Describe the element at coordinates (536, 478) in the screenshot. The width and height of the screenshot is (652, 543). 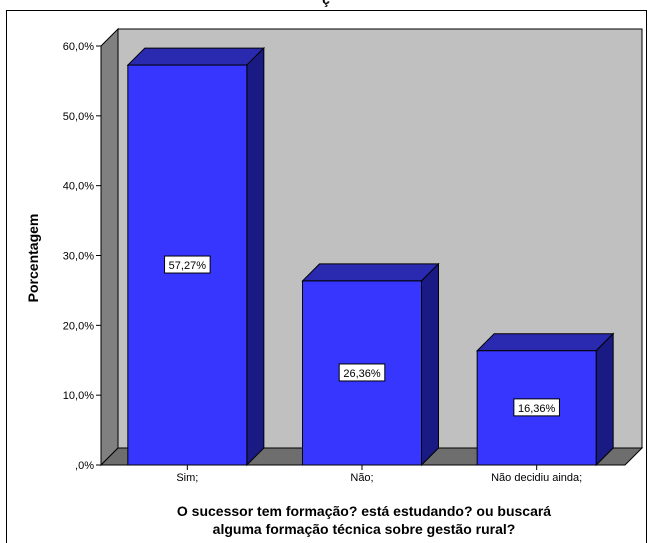
I see `x-tick-label: Não decidiu ainda;` at that location.